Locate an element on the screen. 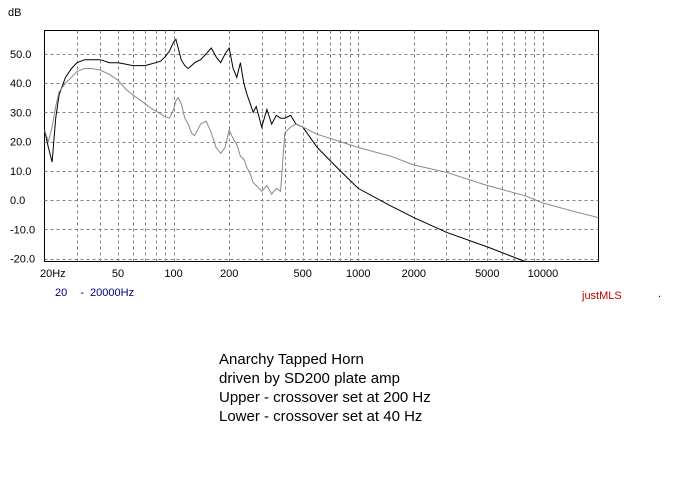  x-tick-label: 1000 is located at coordinates (358, 274).